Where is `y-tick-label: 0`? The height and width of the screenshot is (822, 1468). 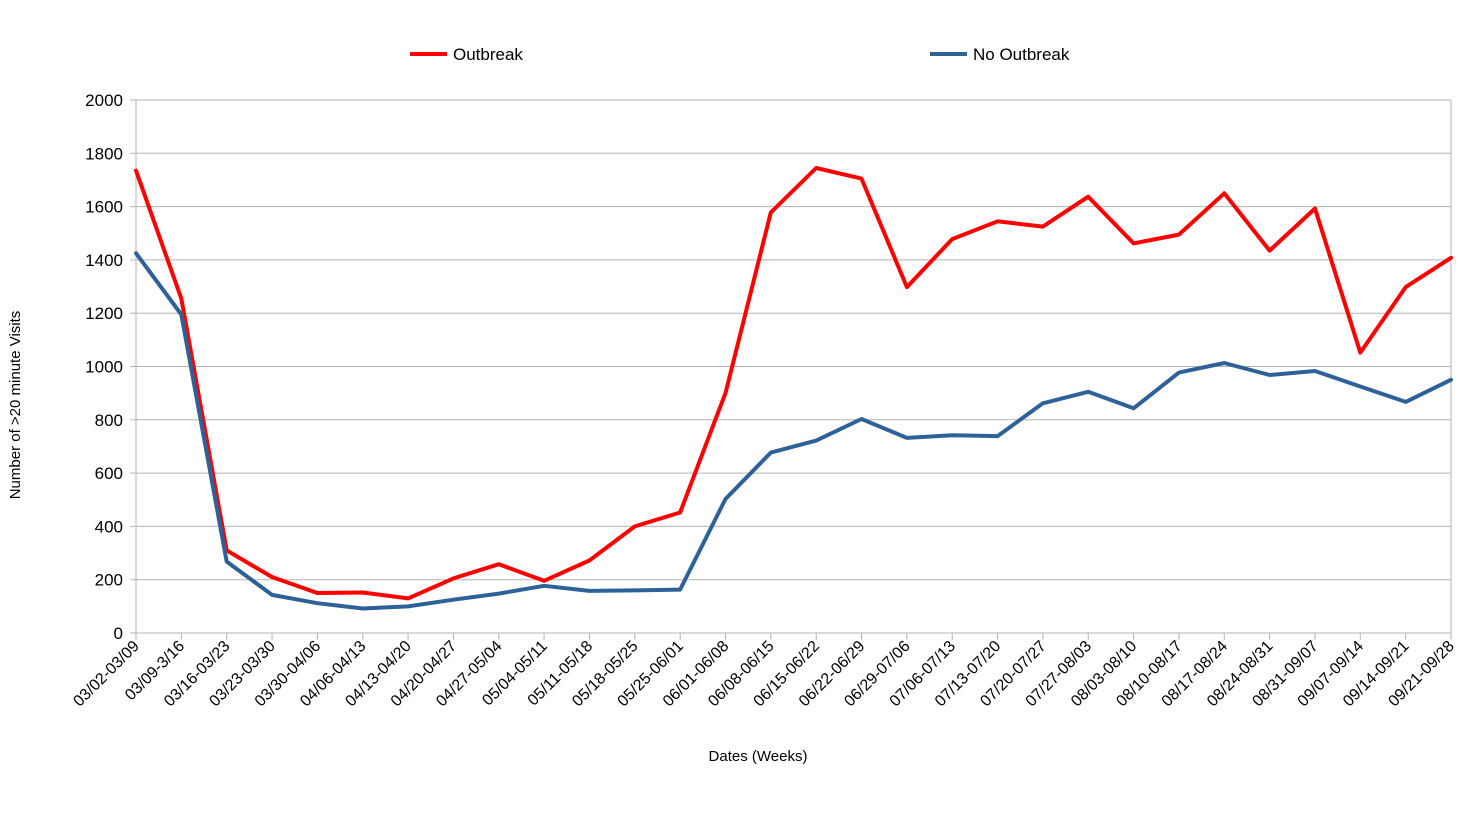 y-tick-label: 0 is located at coordinates (118, 633).